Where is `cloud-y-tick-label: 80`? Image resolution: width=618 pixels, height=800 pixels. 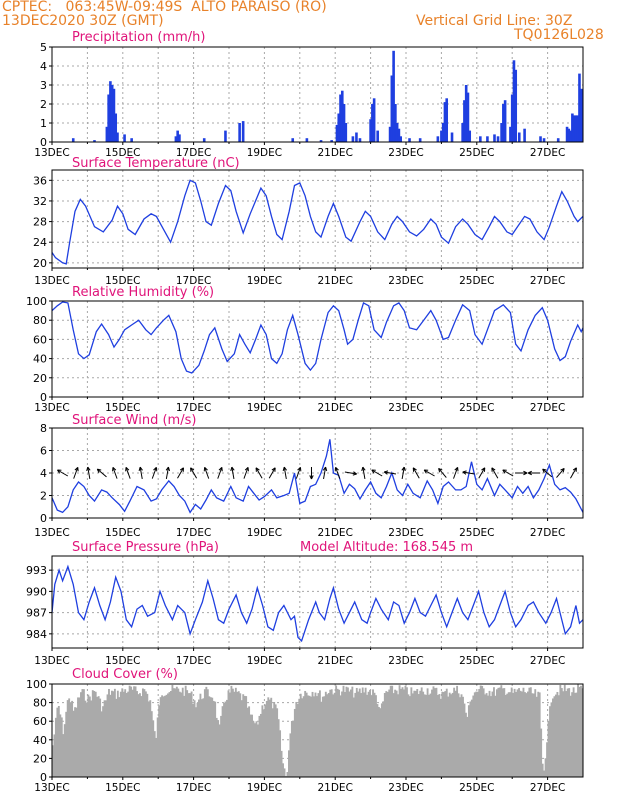
cloud-y-tick-label: 80 is located at coordinates (40, 703).